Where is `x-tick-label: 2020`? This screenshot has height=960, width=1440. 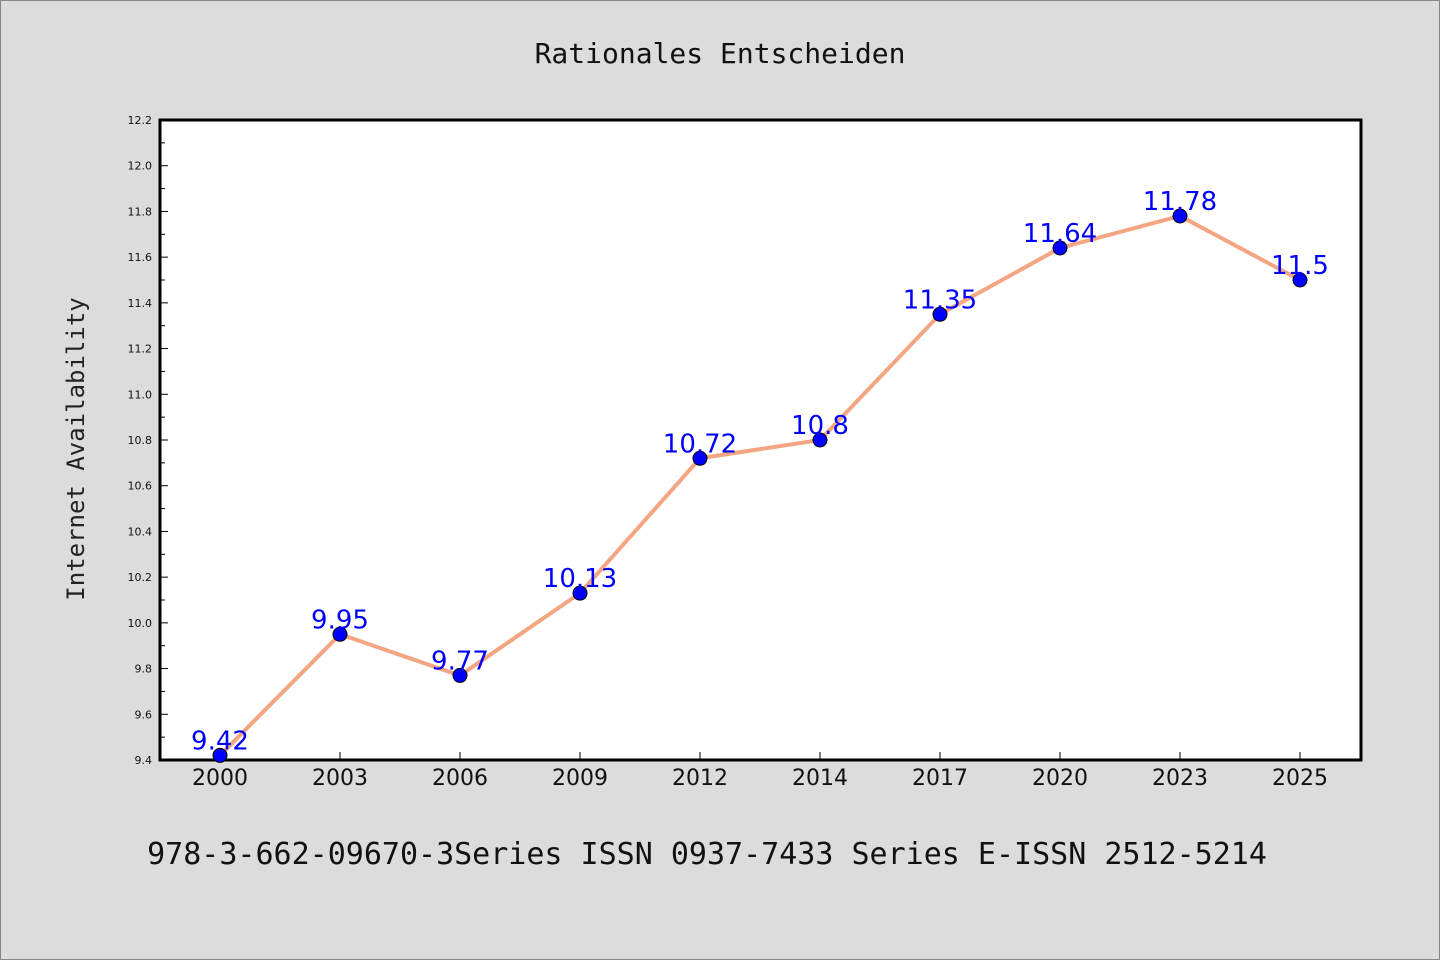
x-tick-label: 2020 is located at coordinates (1060, 778).